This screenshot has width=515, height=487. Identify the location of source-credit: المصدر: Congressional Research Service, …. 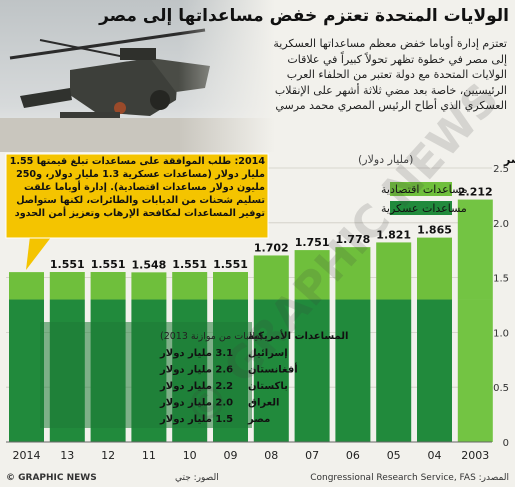
(409, 478).